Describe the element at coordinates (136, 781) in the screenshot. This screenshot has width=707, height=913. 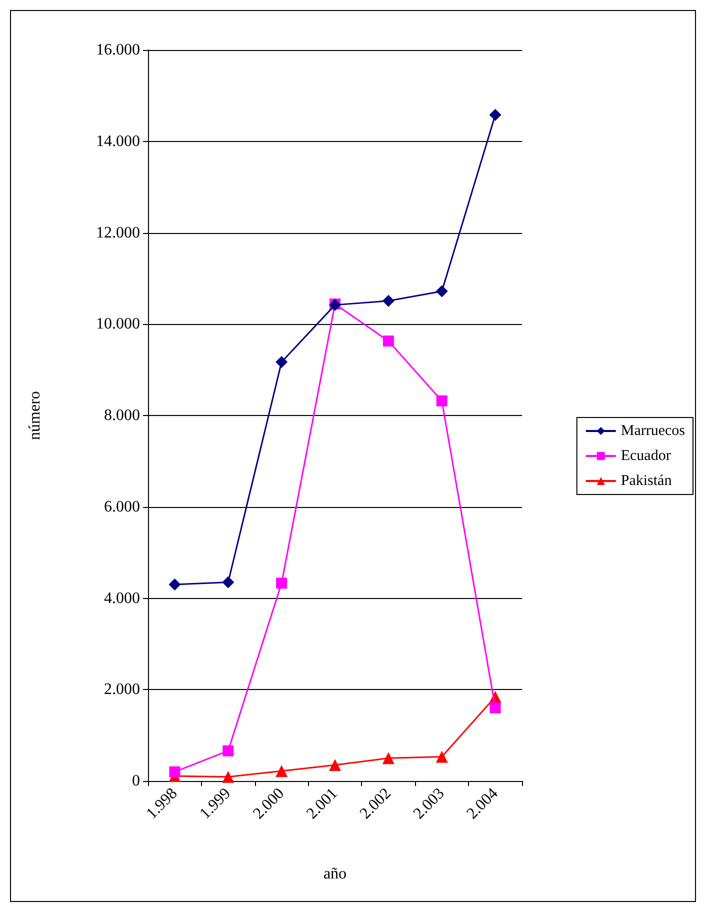
I see `y-tick-label: 0` at that location.